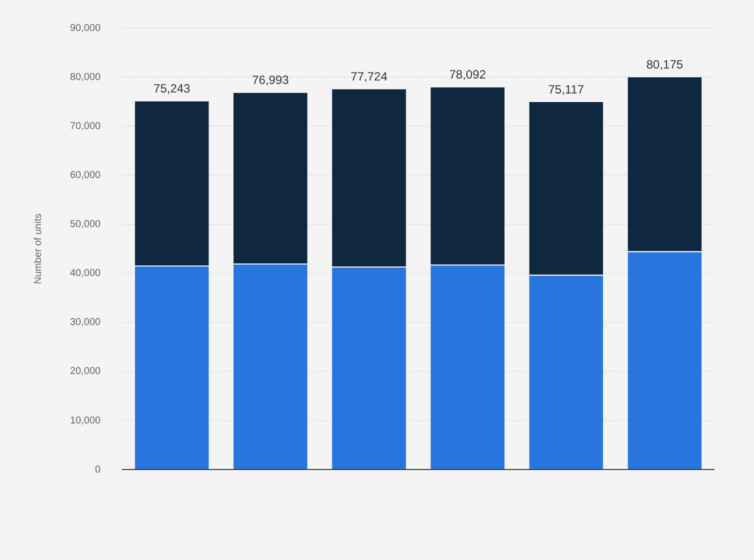 The width and height of the screenshot is (754, 560). Describe the element at coordinates (86, 77) in the screenshot. I see `y-tick-label: 80,000` at that location.